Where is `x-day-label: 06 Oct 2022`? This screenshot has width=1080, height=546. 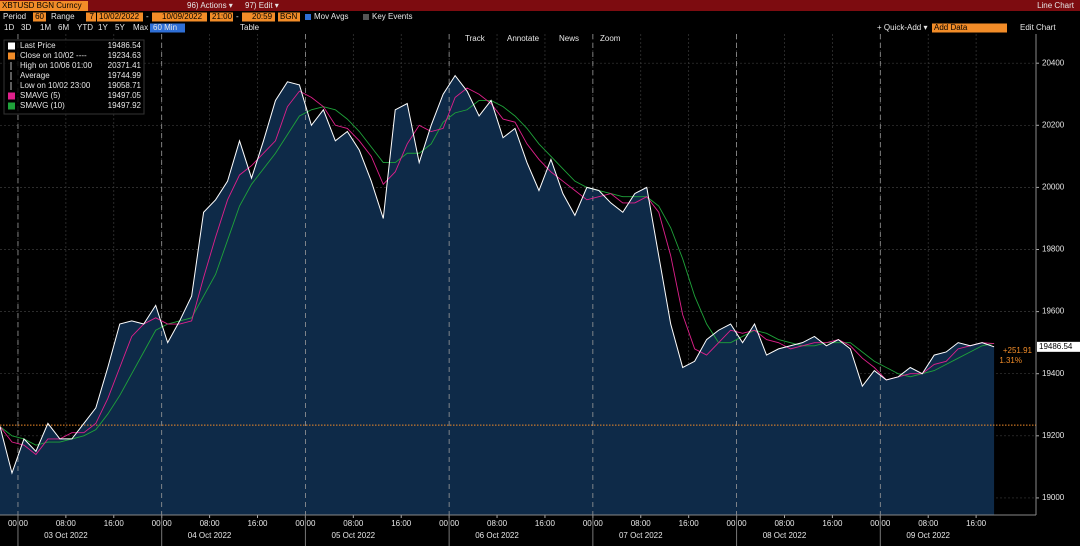 x-day-label: 06 Oct 2022 is located at coordinates (497, 535).